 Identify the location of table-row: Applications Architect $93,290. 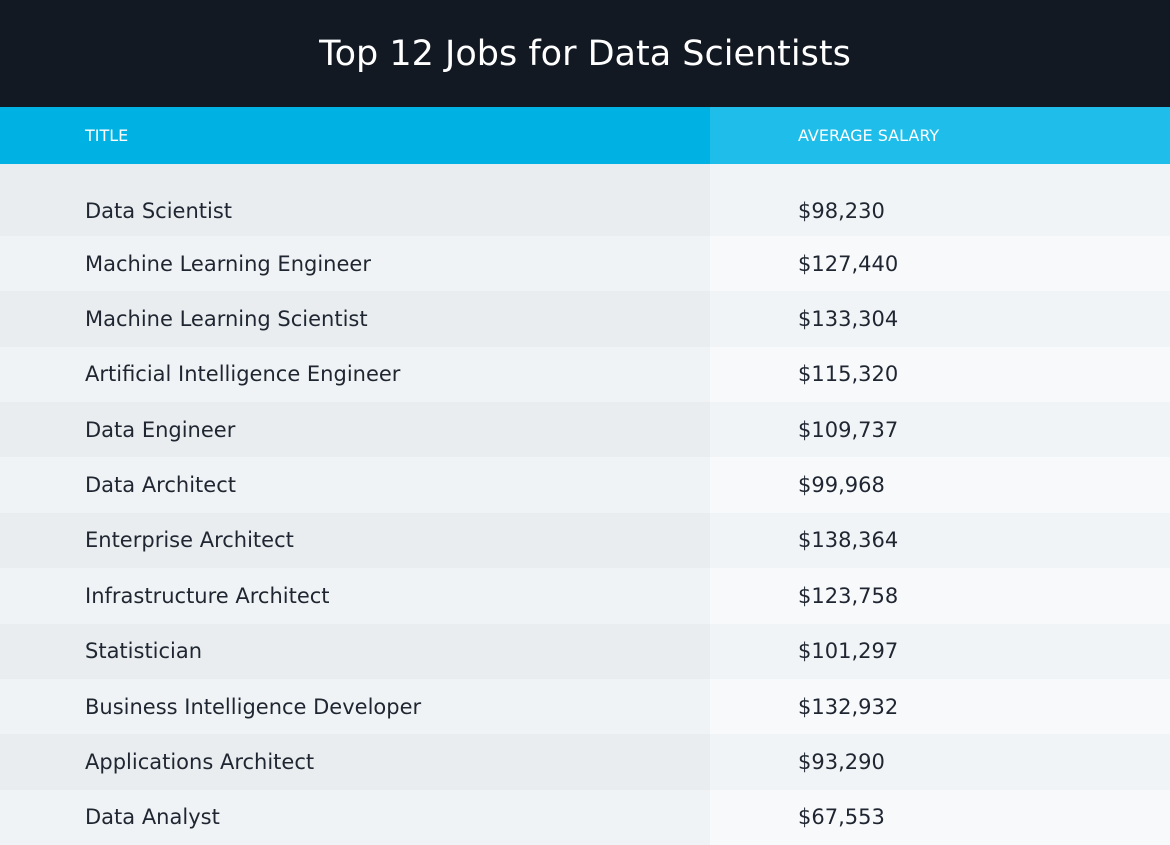
(585, 762).